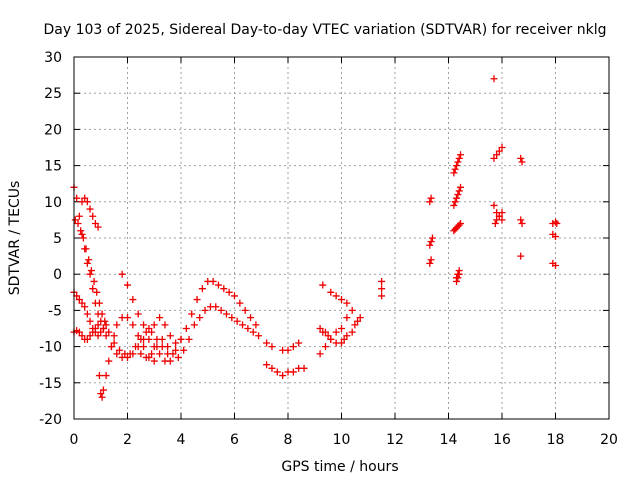 Image resolution: width=640 pixels, height=480 pixels. What do you see at coordinates (339, 467) in the screenshot?
I see `x-axis-label: GPS time / hours` at bounding box center [339, 467].